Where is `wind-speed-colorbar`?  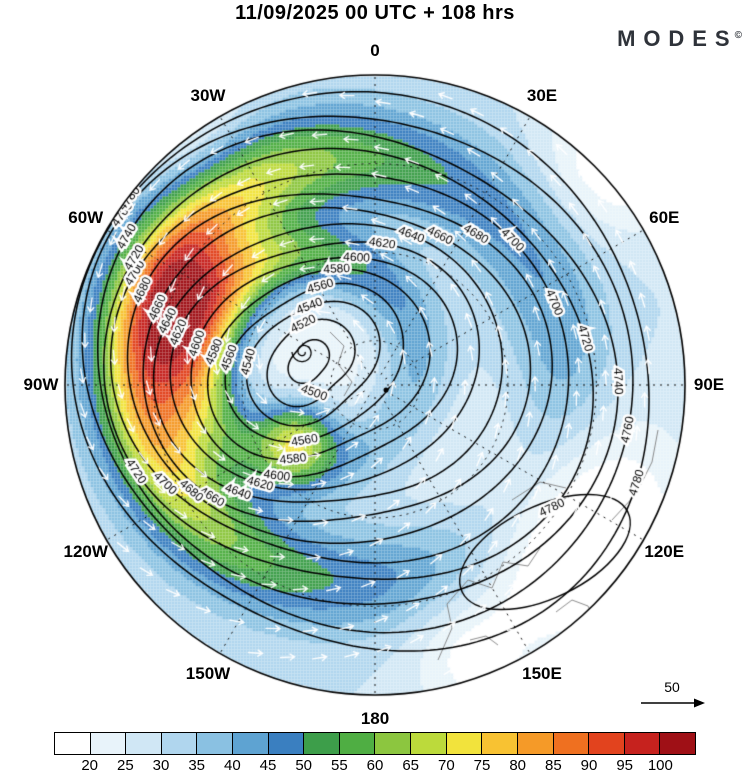
wind-speed-colorbar is located at coordinates (375, 743).